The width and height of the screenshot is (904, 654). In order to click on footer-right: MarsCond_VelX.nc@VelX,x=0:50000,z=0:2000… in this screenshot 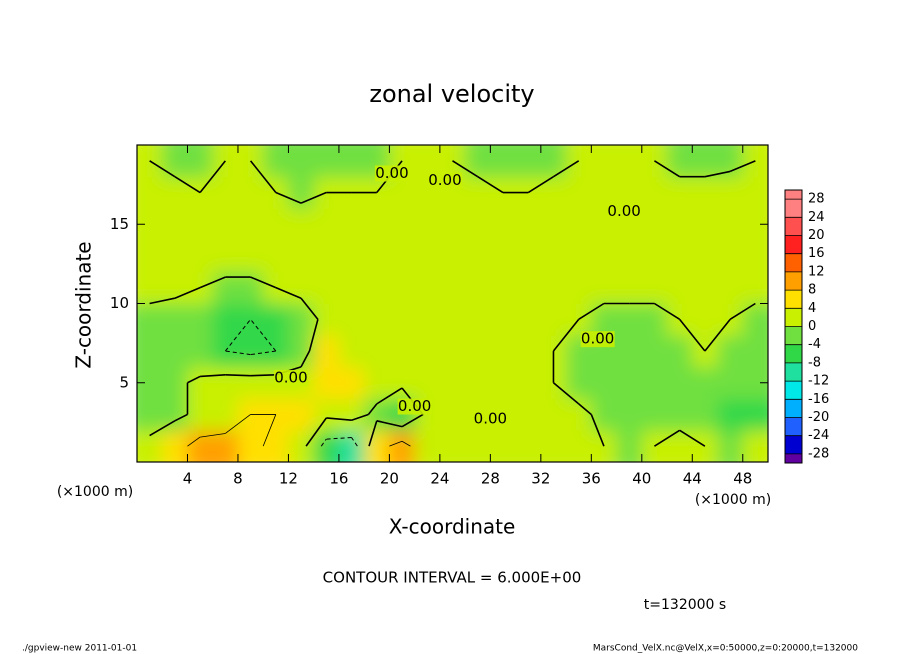, I will do `click(725, 649)`.